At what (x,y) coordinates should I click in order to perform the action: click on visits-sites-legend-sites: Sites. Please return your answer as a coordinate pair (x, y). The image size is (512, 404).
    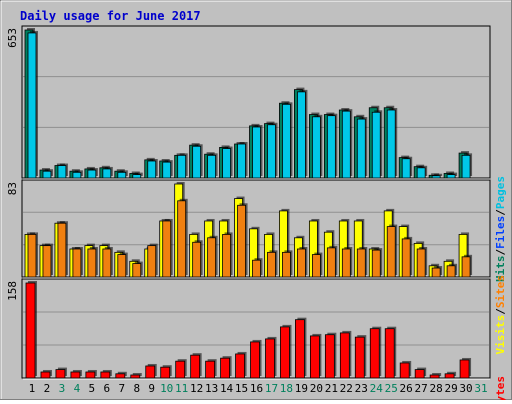
    Looking at the image, I should click on (500, 291).